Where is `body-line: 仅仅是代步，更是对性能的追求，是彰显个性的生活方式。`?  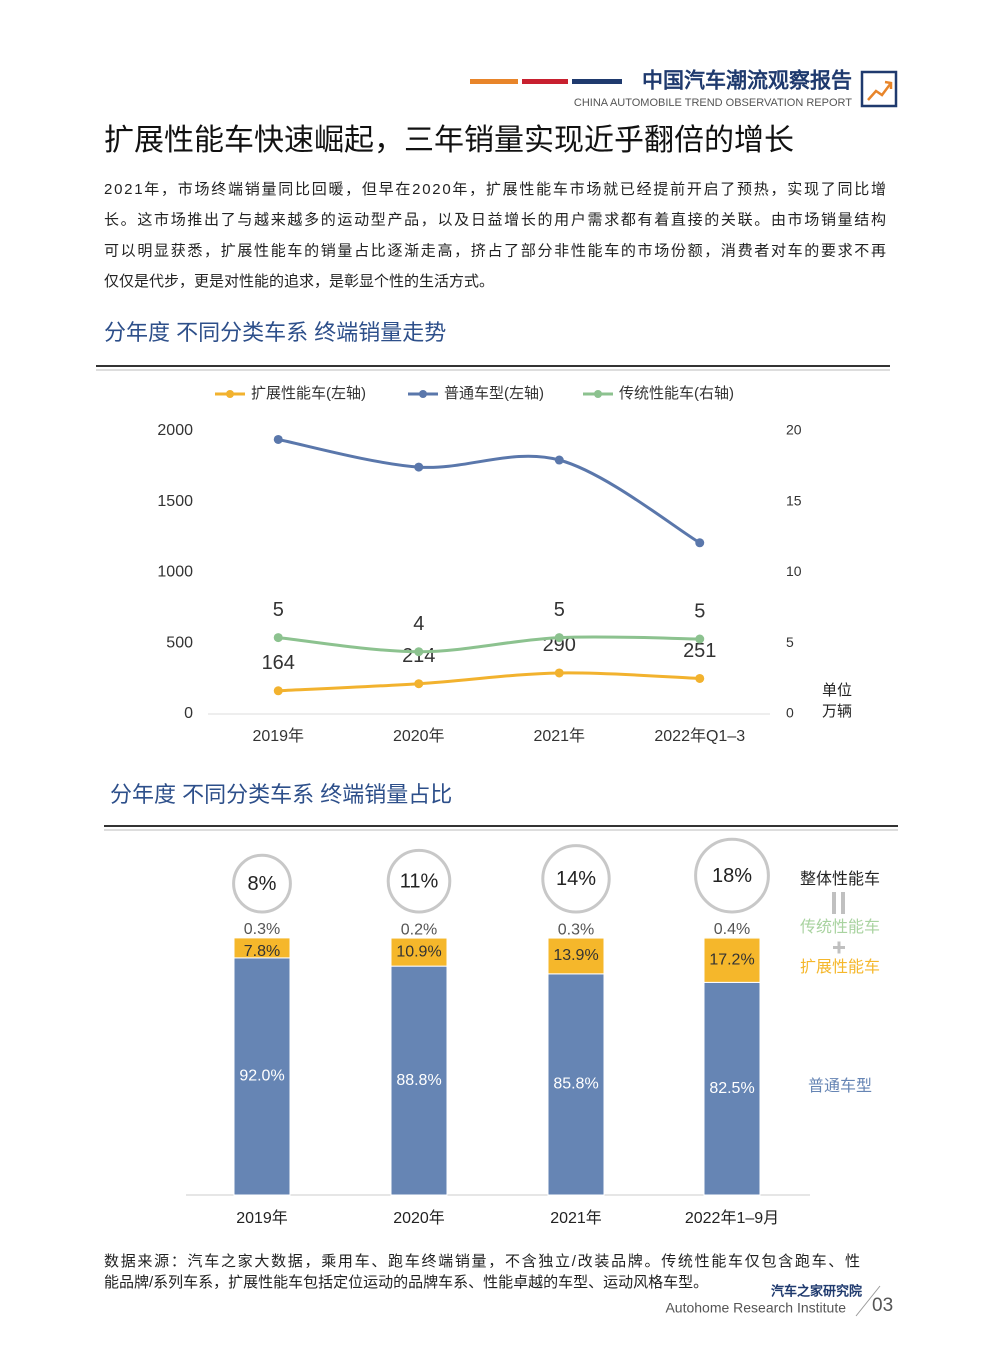
body-line: 仅仅是代步，更是对性能的追求，是彰显个性的生活方式。 is located at coordinates (299, 281).